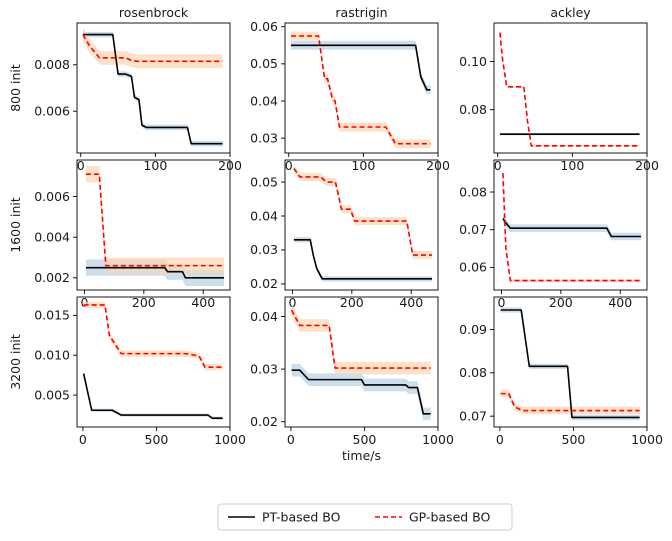 The height and width of the screenshot is (541, 672). What do you see at coordinates (570, 12) in the screenshot?
I see `panel-title: ackley` at bounding box center [570, 12].